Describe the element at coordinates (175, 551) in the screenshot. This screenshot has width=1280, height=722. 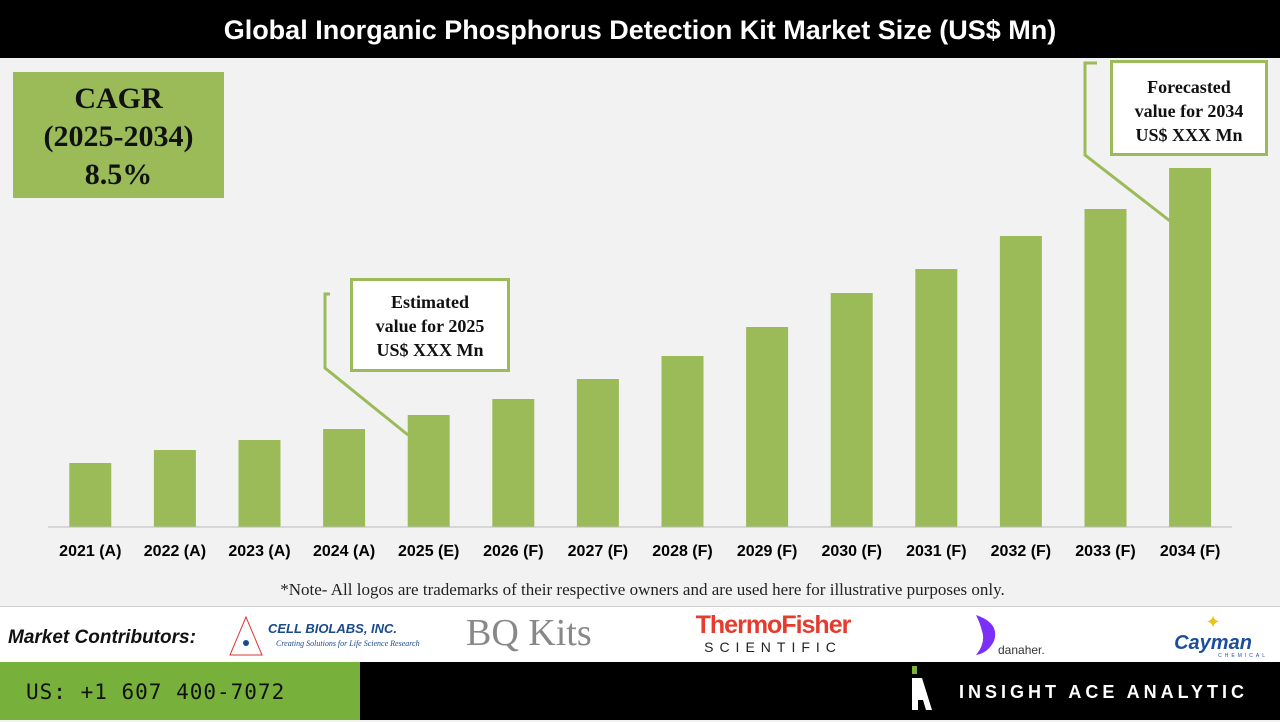
I see `x-tick-label: 2022 (A)` at that location.